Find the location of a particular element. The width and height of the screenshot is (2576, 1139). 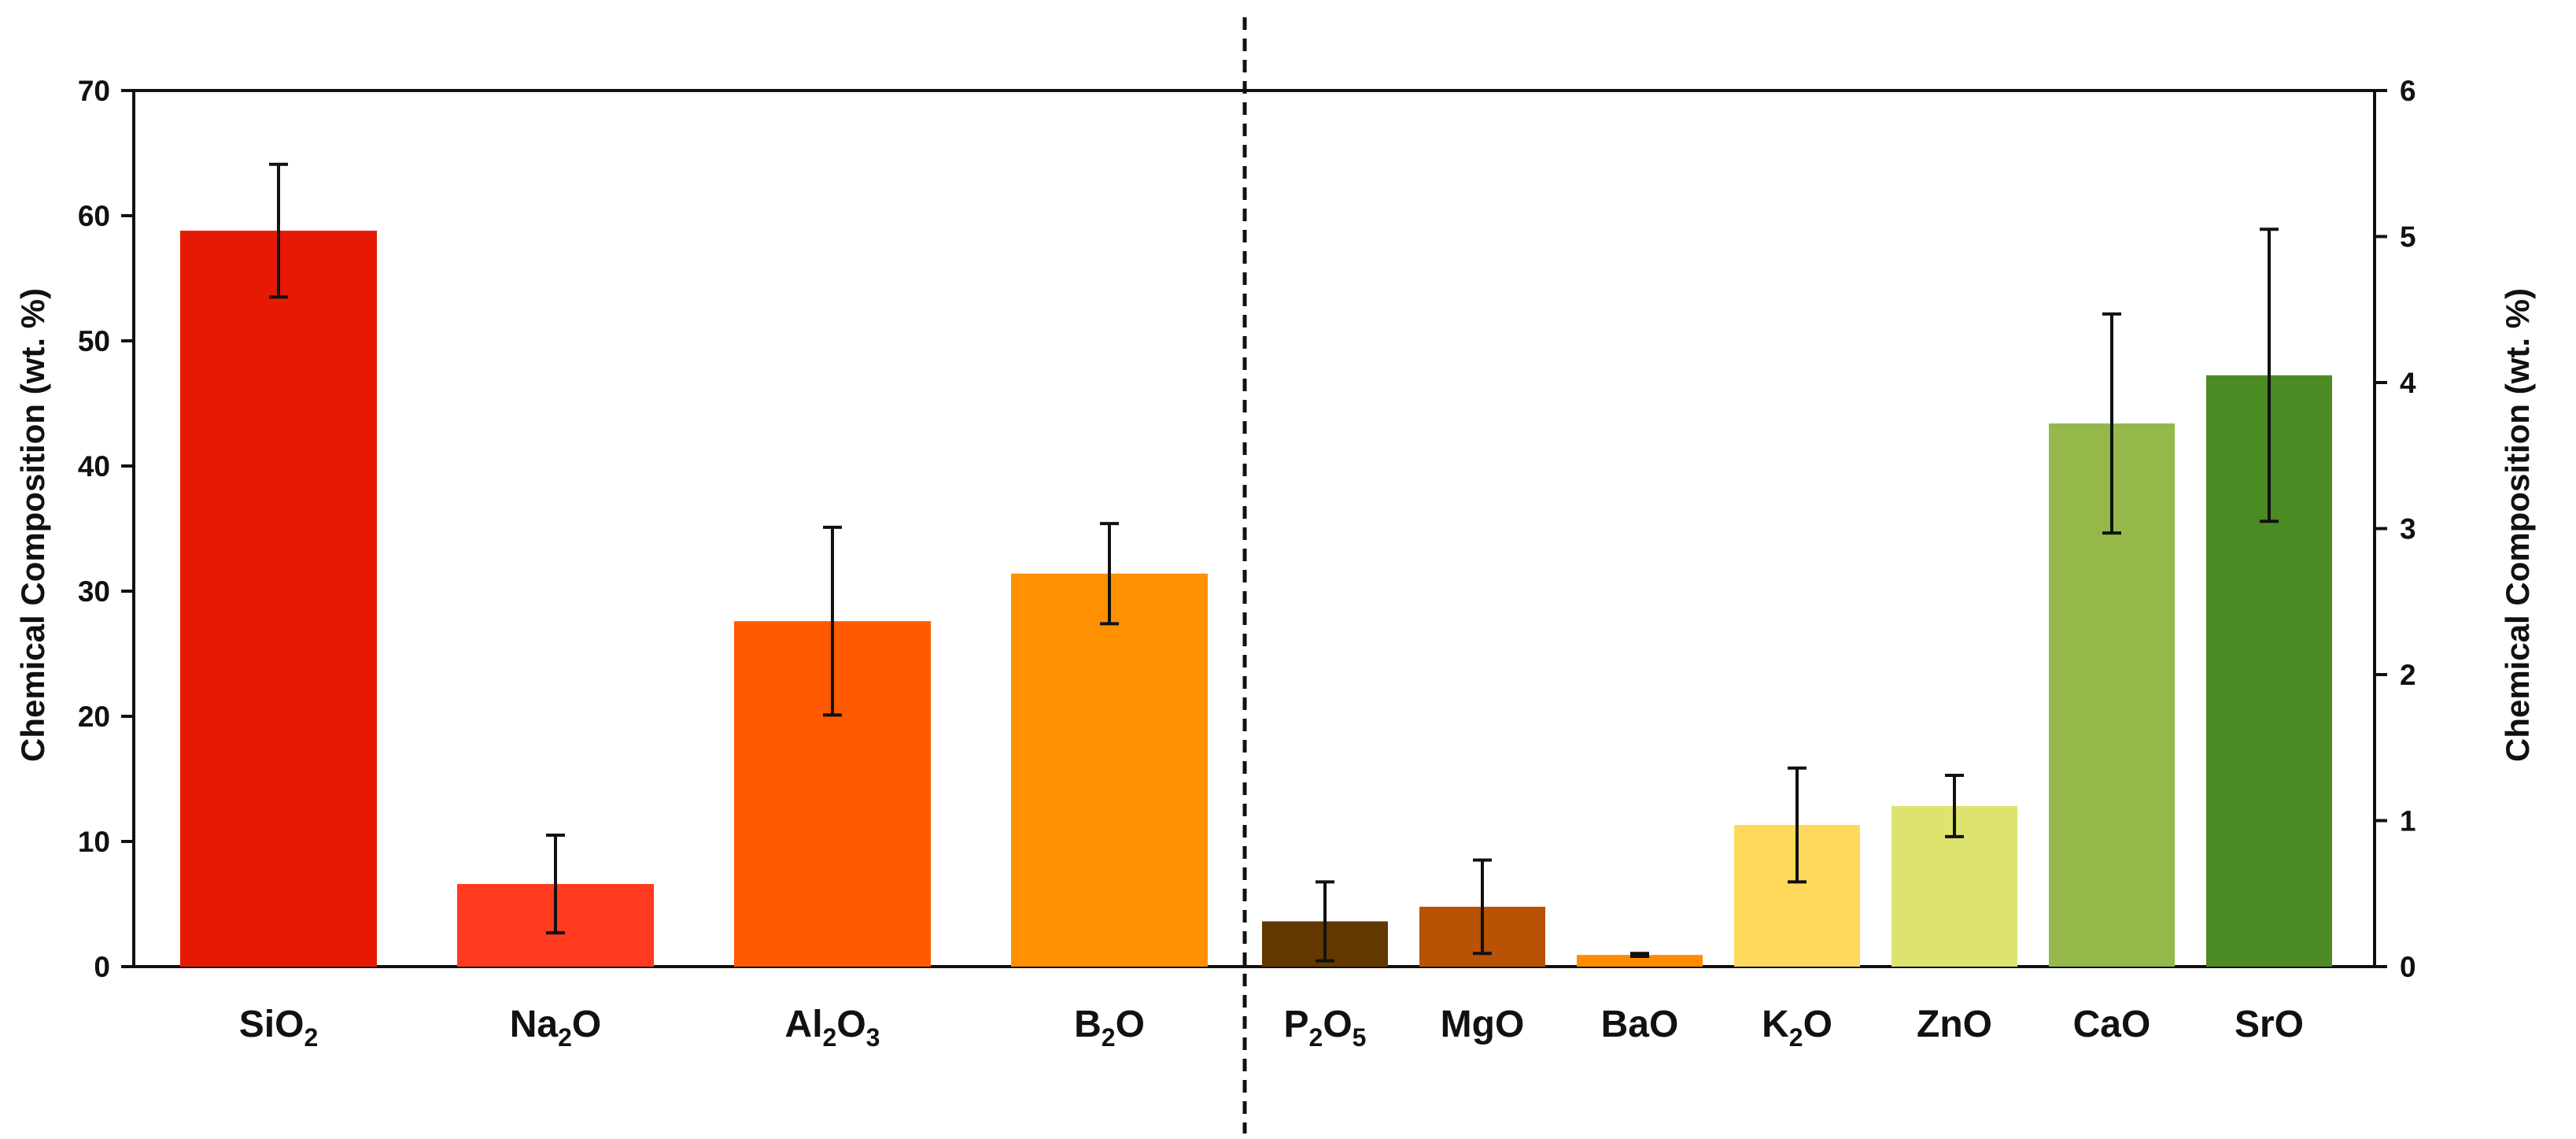

left-y-tick-label: 0 is located at coordinates (102, 967).